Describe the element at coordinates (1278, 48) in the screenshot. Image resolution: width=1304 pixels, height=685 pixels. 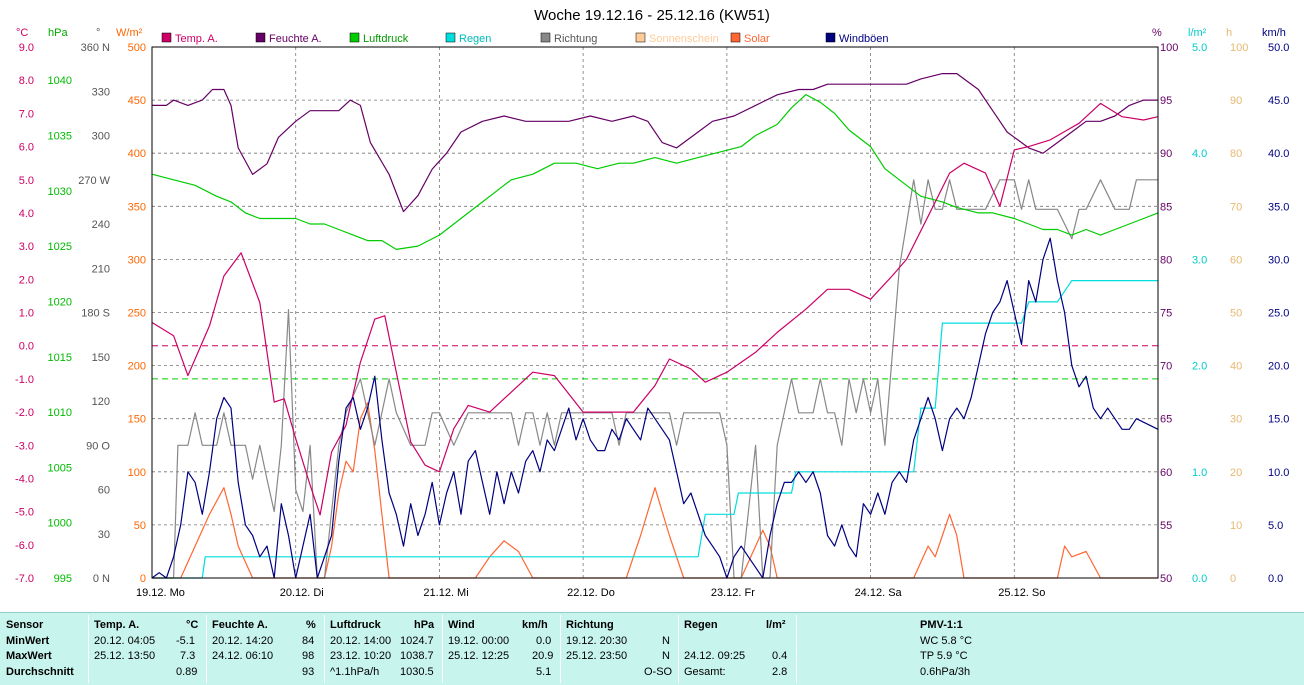
I see `y-tick-label-wind: 50.0` at that location.